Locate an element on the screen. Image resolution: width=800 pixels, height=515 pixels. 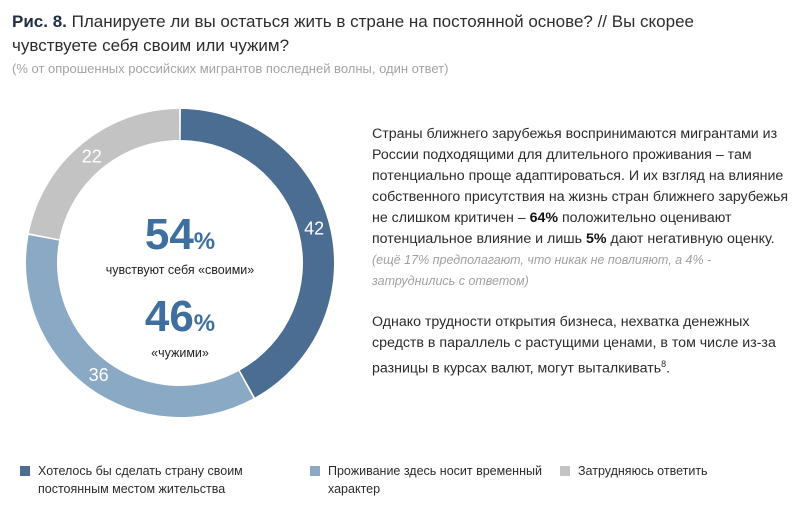
donut-slice-temporary is located at coordinates (139, 326).